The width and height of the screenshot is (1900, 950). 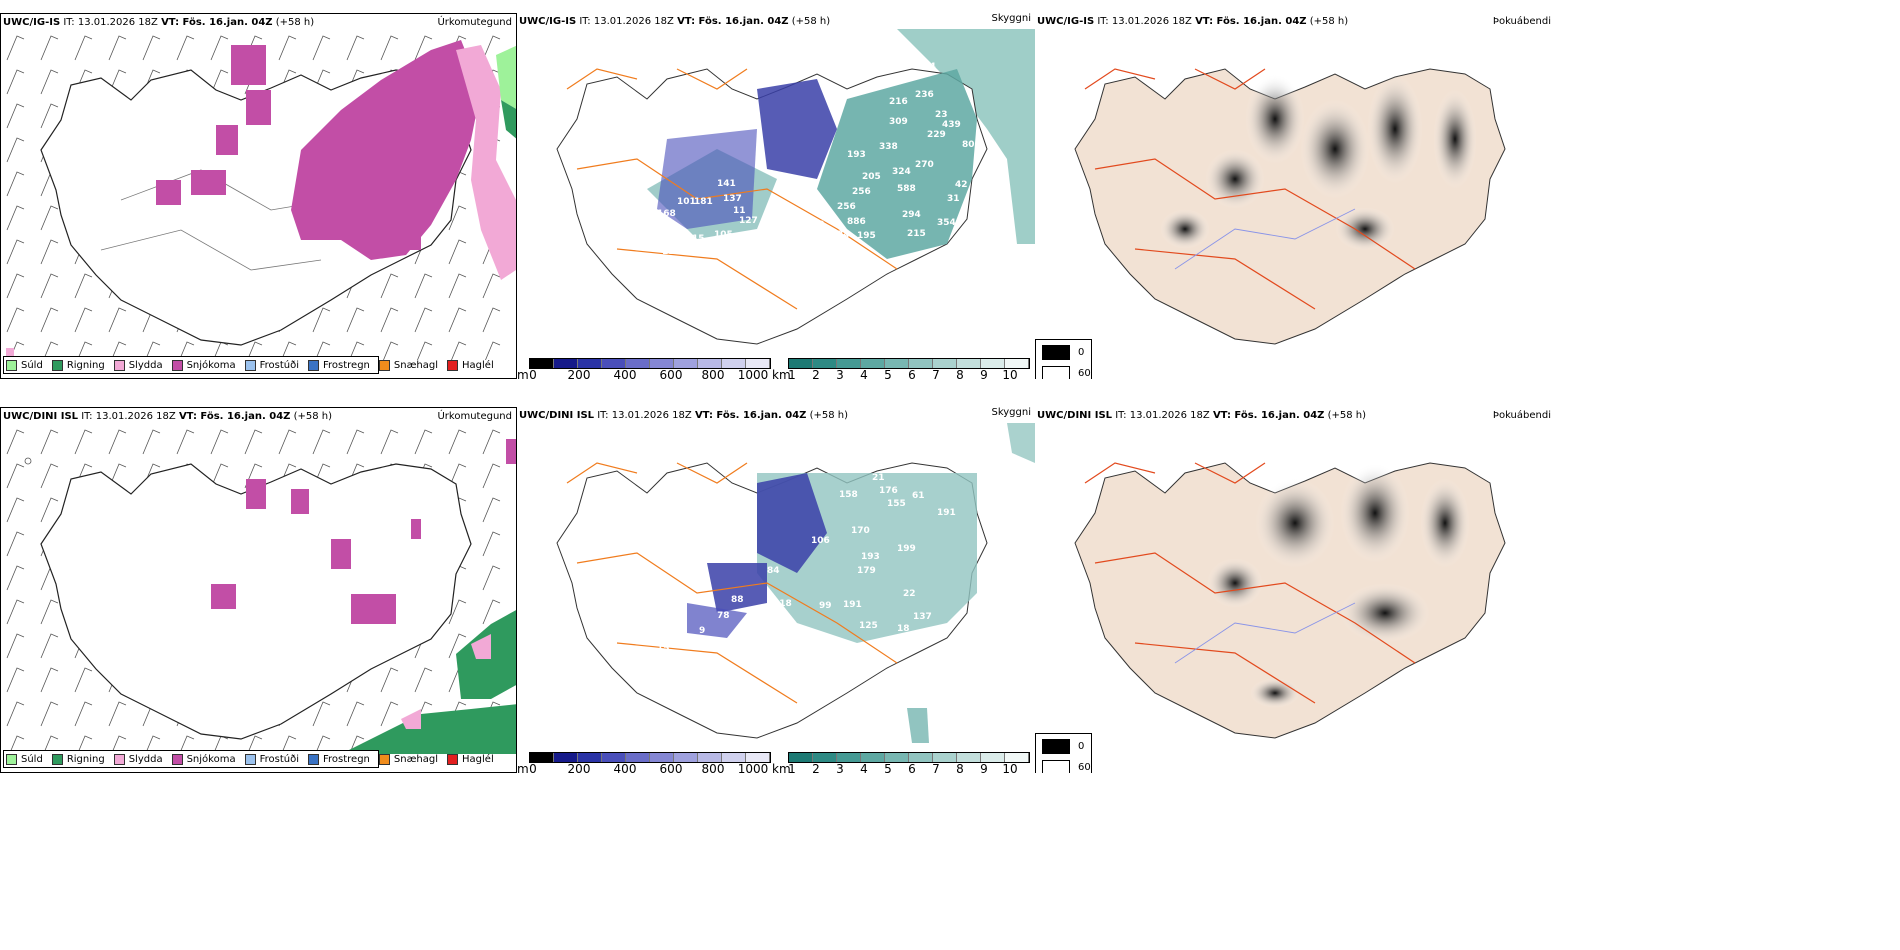 What do you see at coordinates (936, 135) in the screenshot?
I see `svg-text: 229` at bounding box center [936, 135].